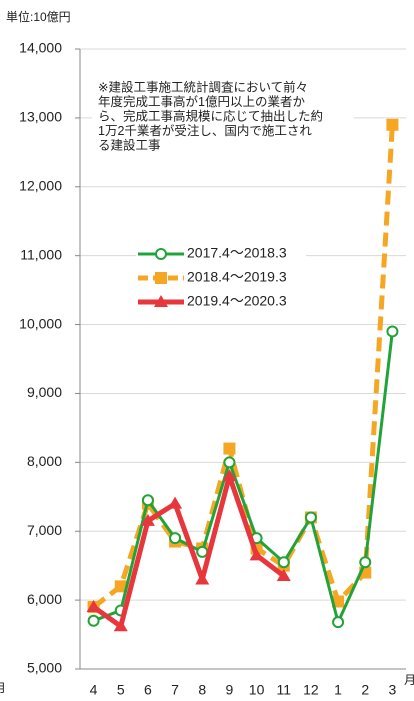 The width and height of the screenshot is (414, 701). What do you see at coordinates (237, 277) in the screenshot?
I see `legend-label: 2018.4～2019.3` at bounding box center [237, 277].